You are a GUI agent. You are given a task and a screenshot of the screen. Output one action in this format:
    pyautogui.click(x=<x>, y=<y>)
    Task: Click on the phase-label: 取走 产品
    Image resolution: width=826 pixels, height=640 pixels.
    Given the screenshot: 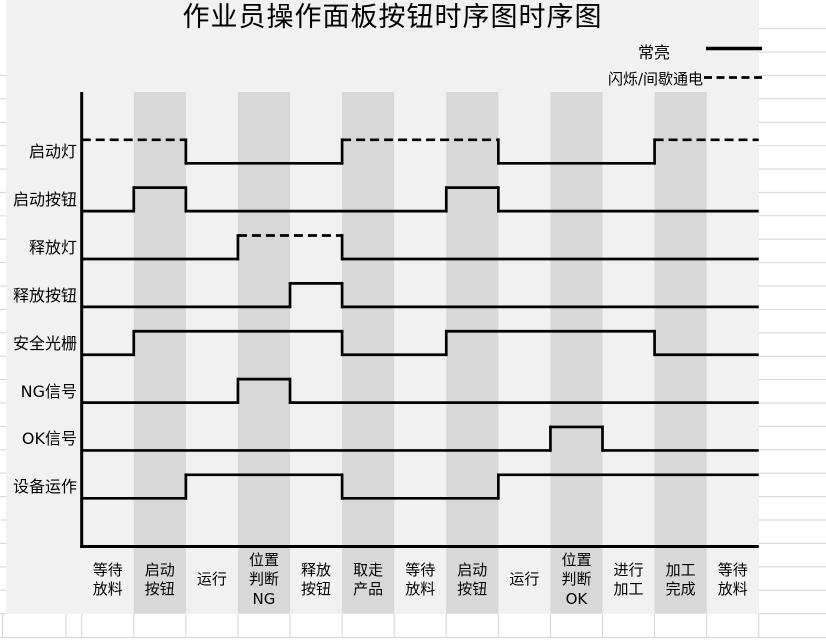 What is the action you would take?
    pyautogui.click(x=368, y=579)
    